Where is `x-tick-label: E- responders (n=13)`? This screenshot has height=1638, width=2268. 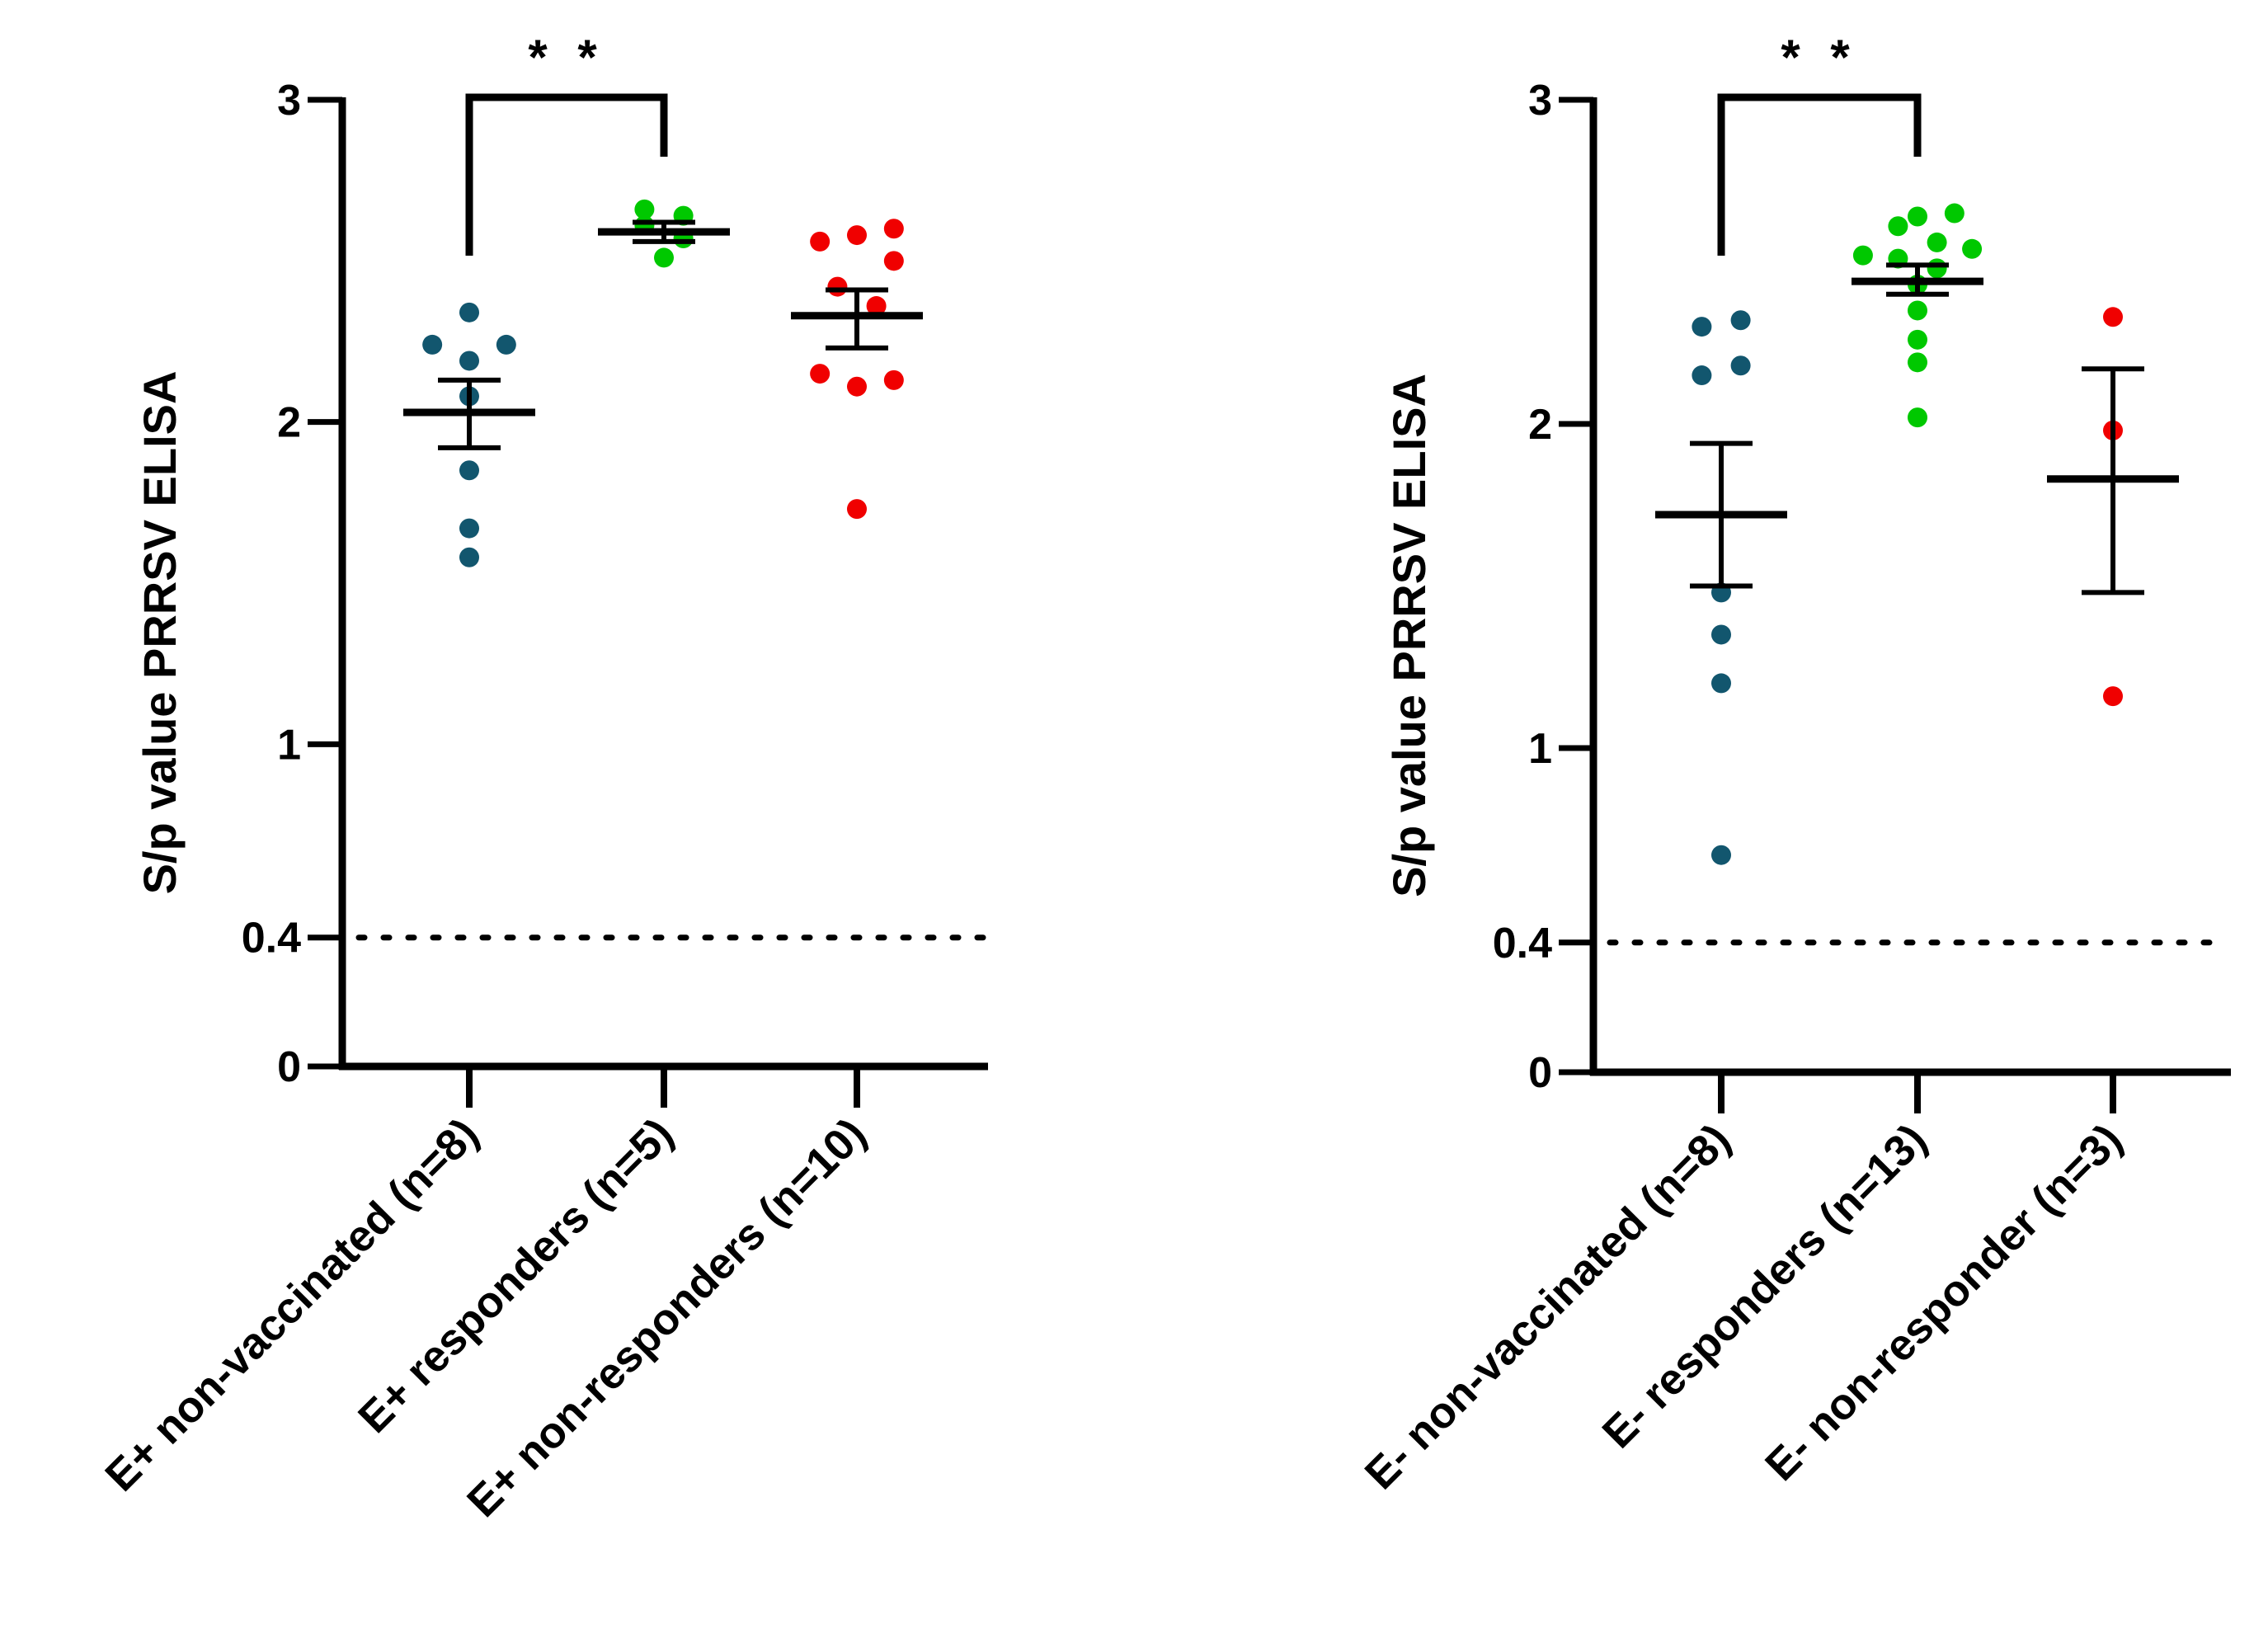
x-tick-label: E- responders (n=13) is located at coordinates (1764, 1286).